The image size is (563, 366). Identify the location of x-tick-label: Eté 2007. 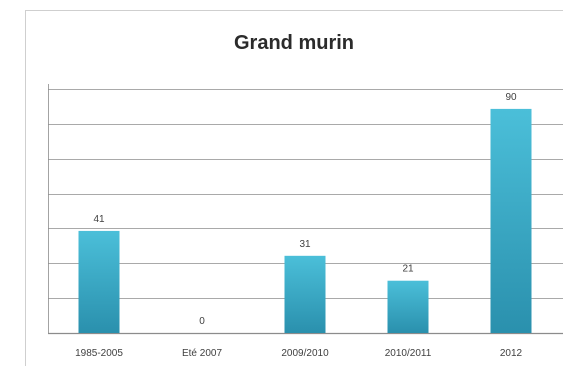
(202, 353).